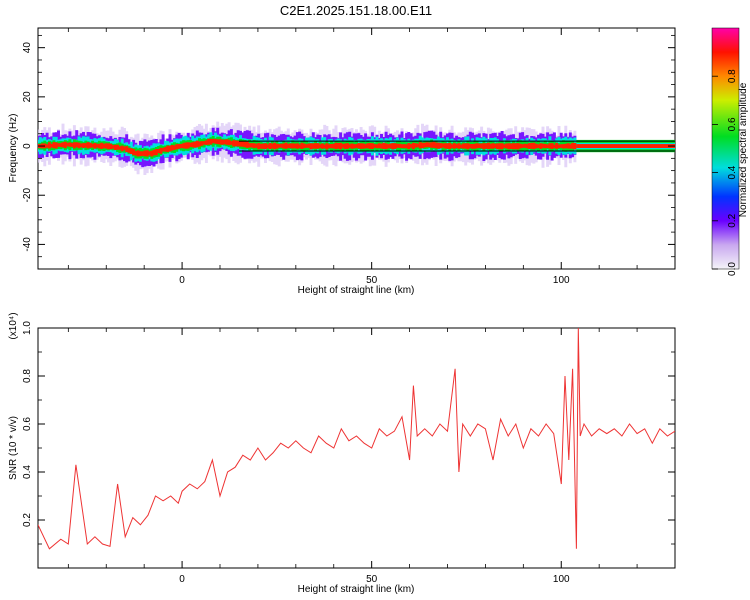  Describe the element at coordinates (356, 10) in the screenshot. I see `figure-title: C2E1.2025.151.18.00.E11` at that location.